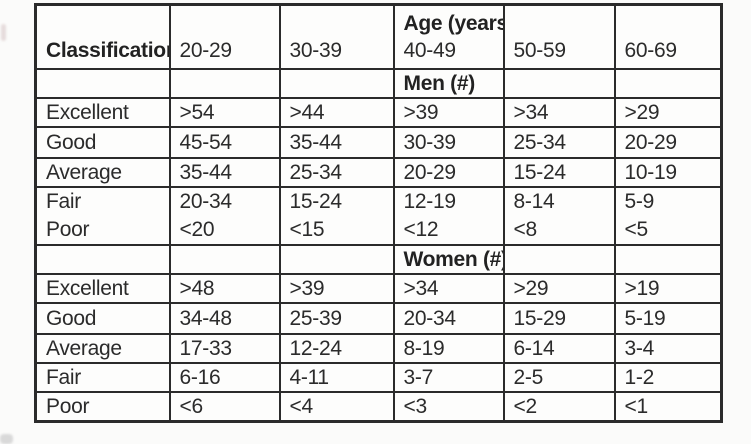 The image size is (751, 444). What do you see at coordinates (448, 259) in the screenshot?
I see `women-section-label: Women (#)` at bounding box center [448, 259].